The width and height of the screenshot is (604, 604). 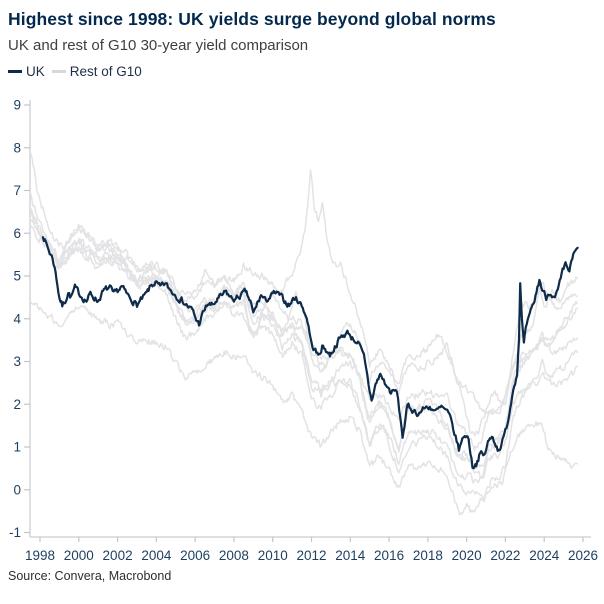 I want to click on x-tick-label: 2014, so click(x=350, y=555).